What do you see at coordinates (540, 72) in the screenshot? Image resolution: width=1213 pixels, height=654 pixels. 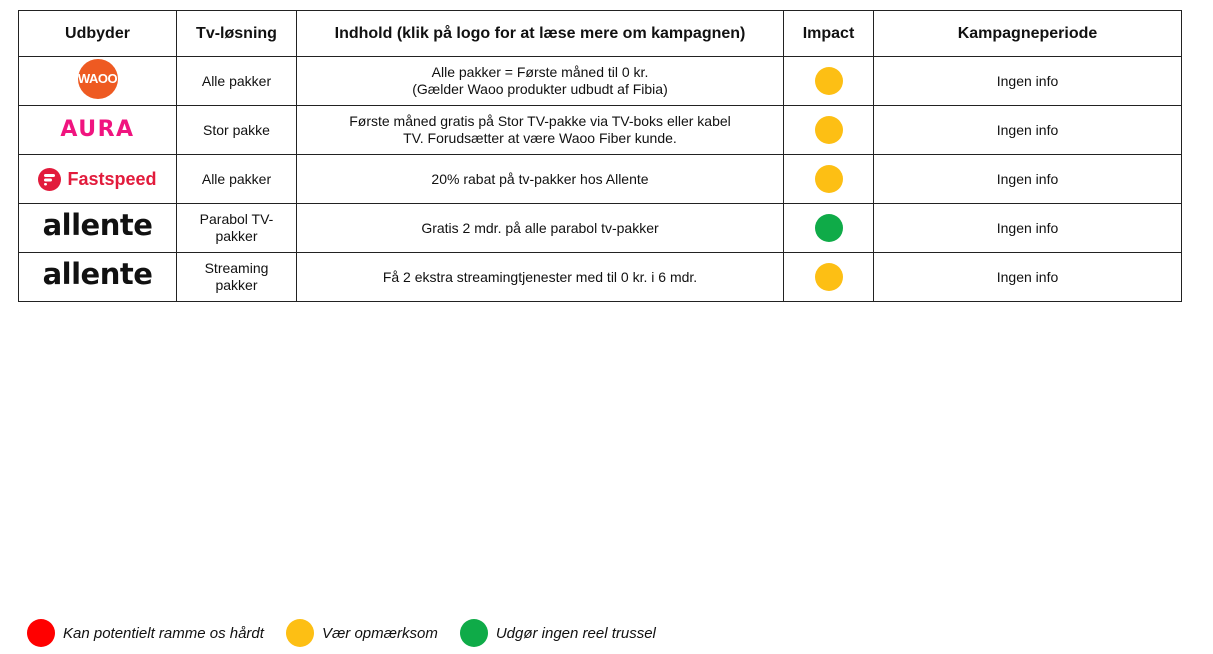 I see `content-line: Alle pakker = Første måned til 0 kr.` at bounding box center [540, 72].